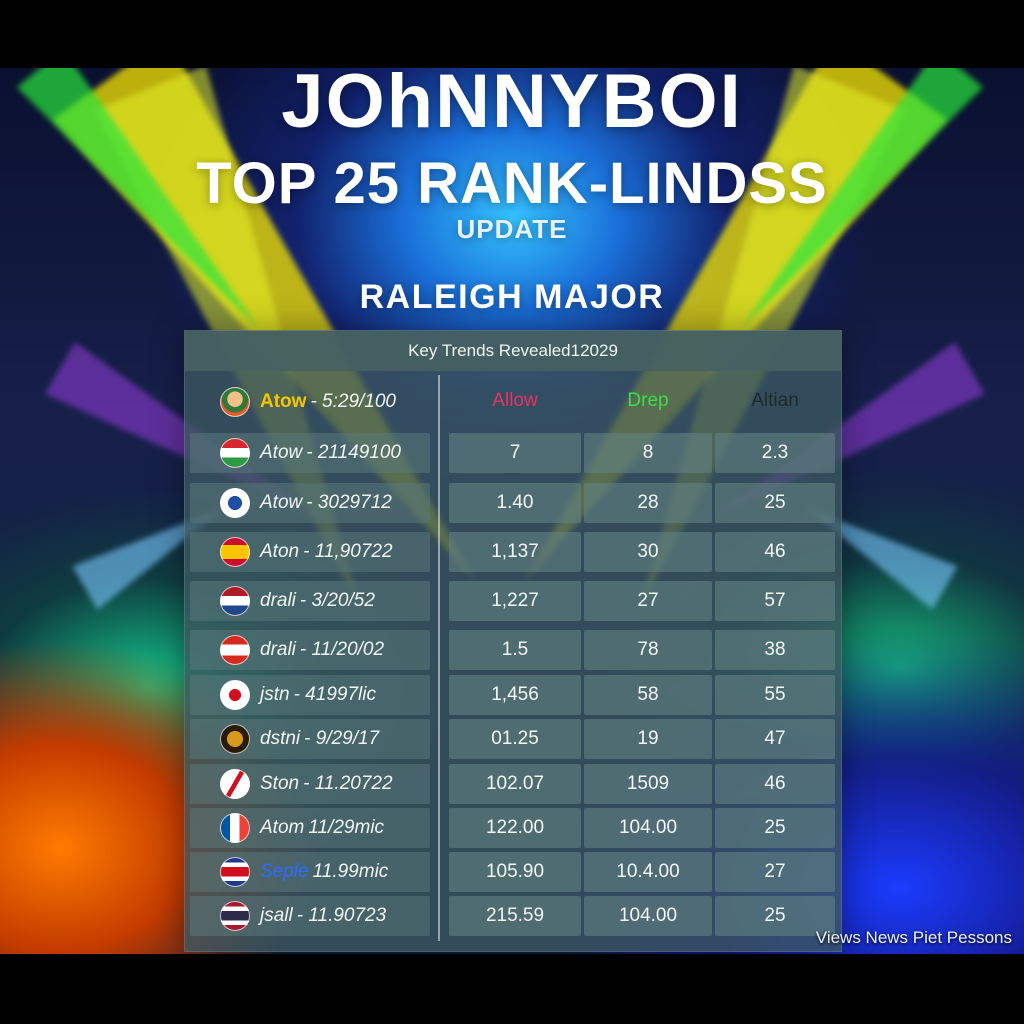 This screenshot has width=1024, height=1024. Describe the element at coordinates (235, 739) in the screenshot. I see `gold-emblem-icon` at that location.